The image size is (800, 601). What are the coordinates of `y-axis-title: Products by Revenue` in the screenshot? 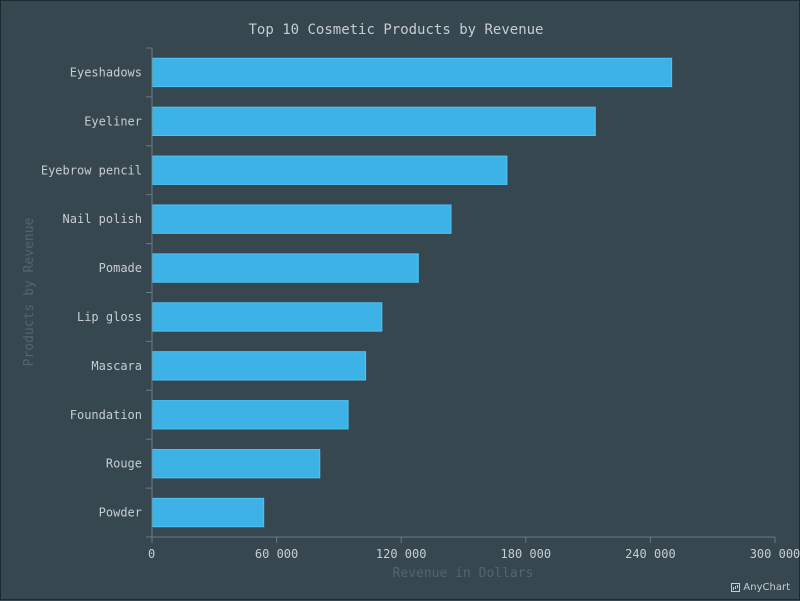 It's located at (29, 291).